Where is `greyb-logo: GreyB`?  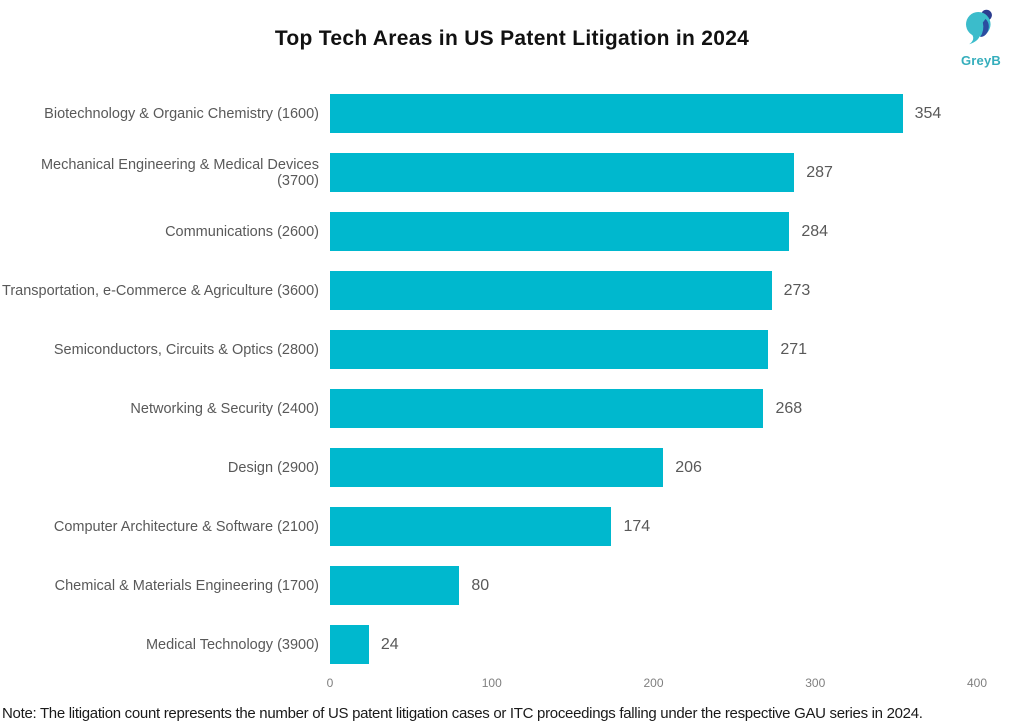
greyb-logo: GreyB is located at coordinates (981, 37).